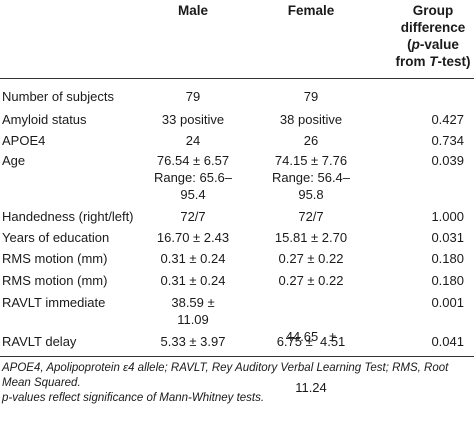  I want to click on header-group-line2: difference, so click(433, 27).